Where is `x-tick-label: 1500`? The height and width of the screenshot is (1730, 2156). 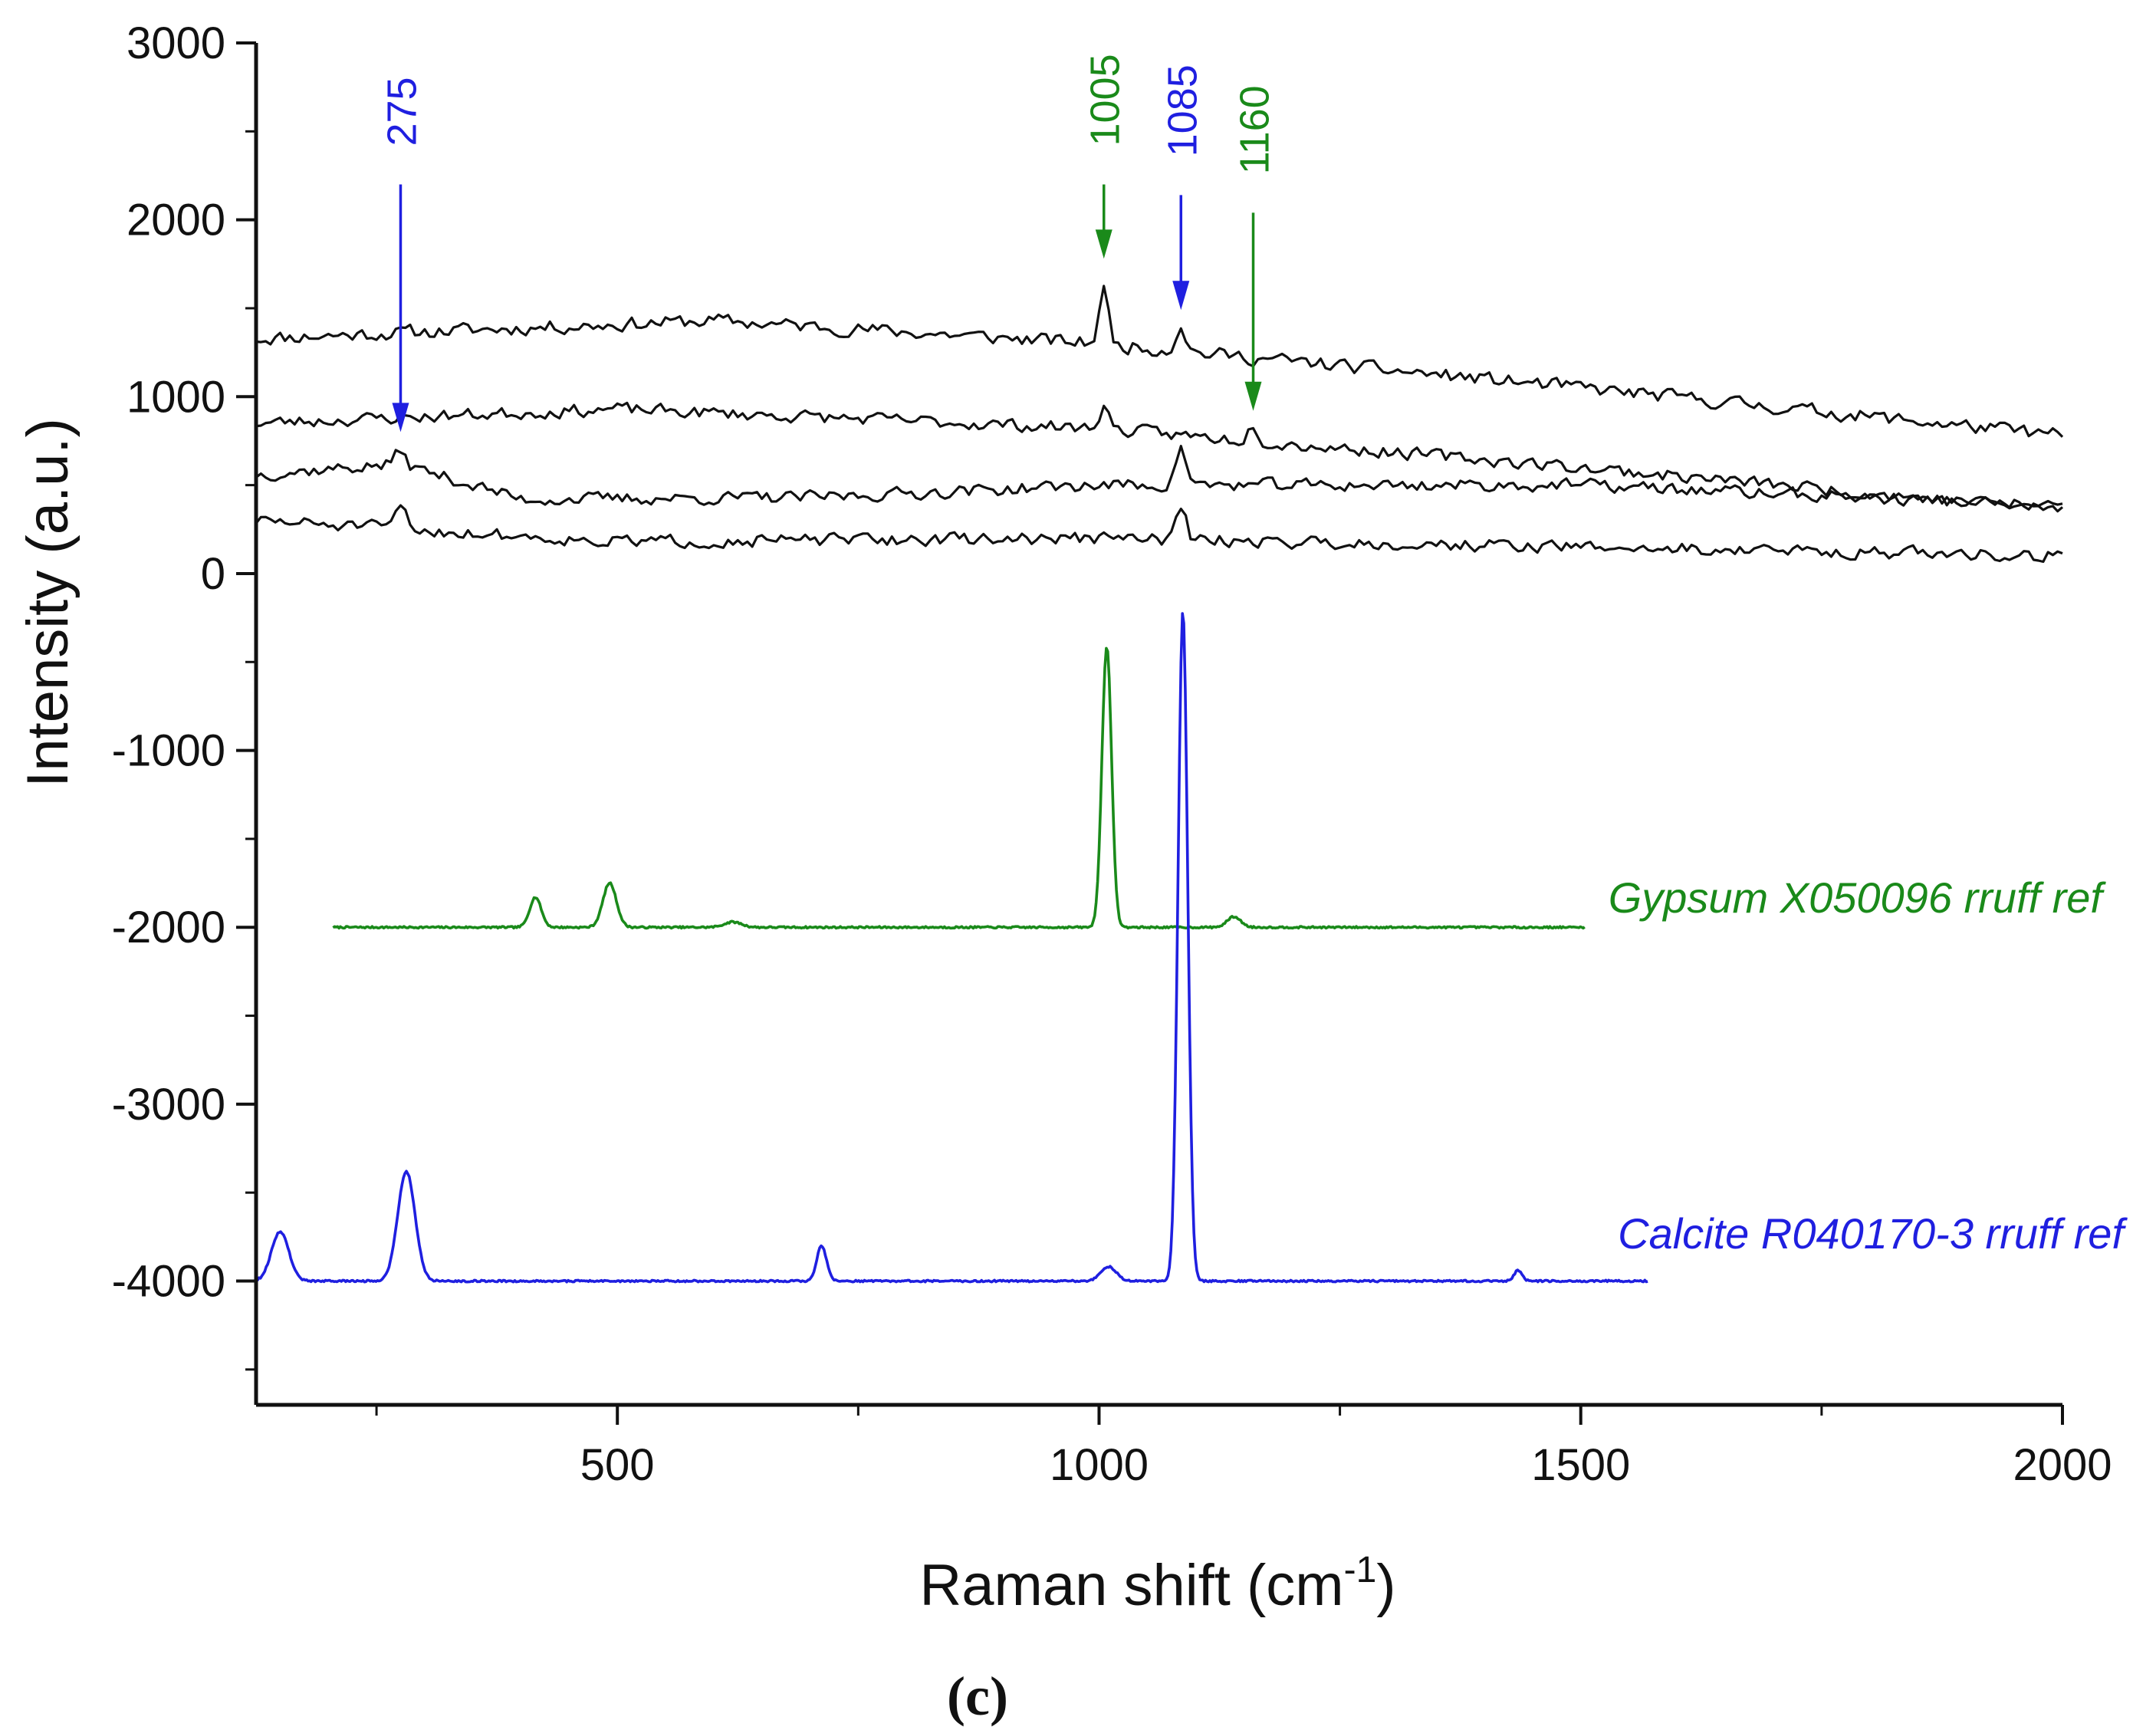 x-tick-label: 1500 is located at coordinates (1580, 1465).